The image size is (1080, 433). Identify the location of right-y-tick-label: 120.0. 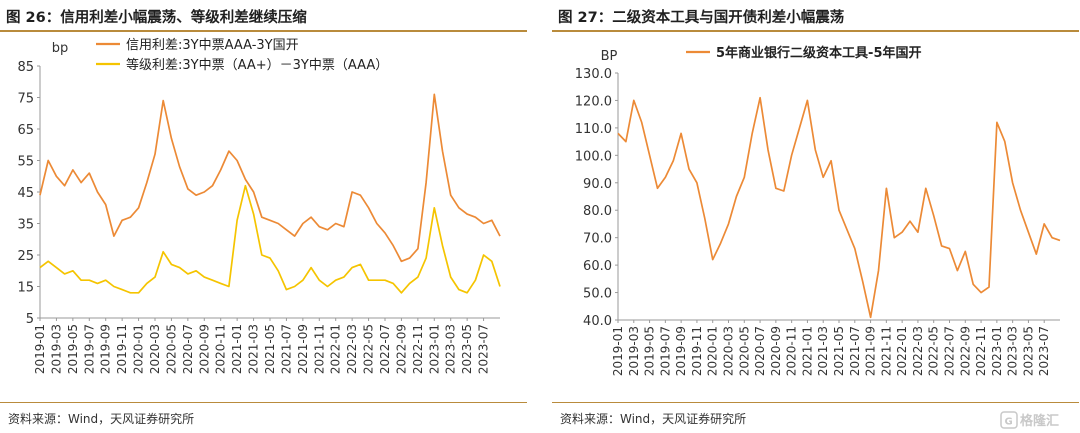
(593, 101).